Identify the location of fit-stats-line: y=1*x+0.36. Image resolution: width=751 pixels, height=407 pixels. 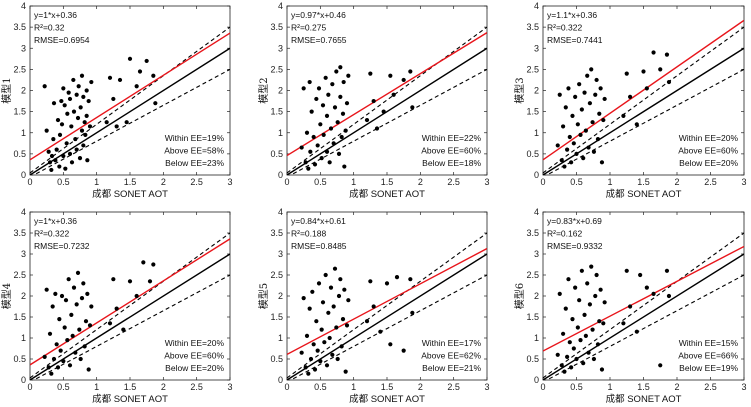
(55, 221).